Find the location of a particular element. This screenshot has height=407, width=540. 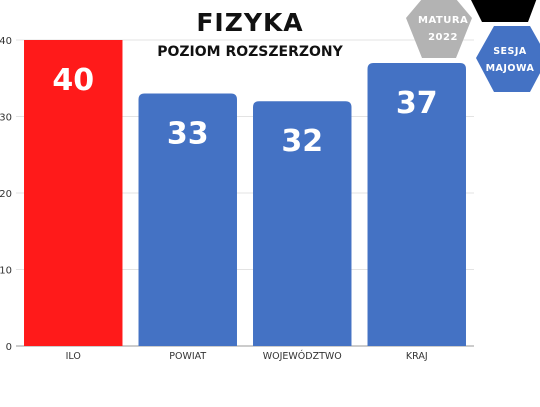

chart-subtitle: POZIOM ROZSZERZONY is located at coordinates (250, 52).